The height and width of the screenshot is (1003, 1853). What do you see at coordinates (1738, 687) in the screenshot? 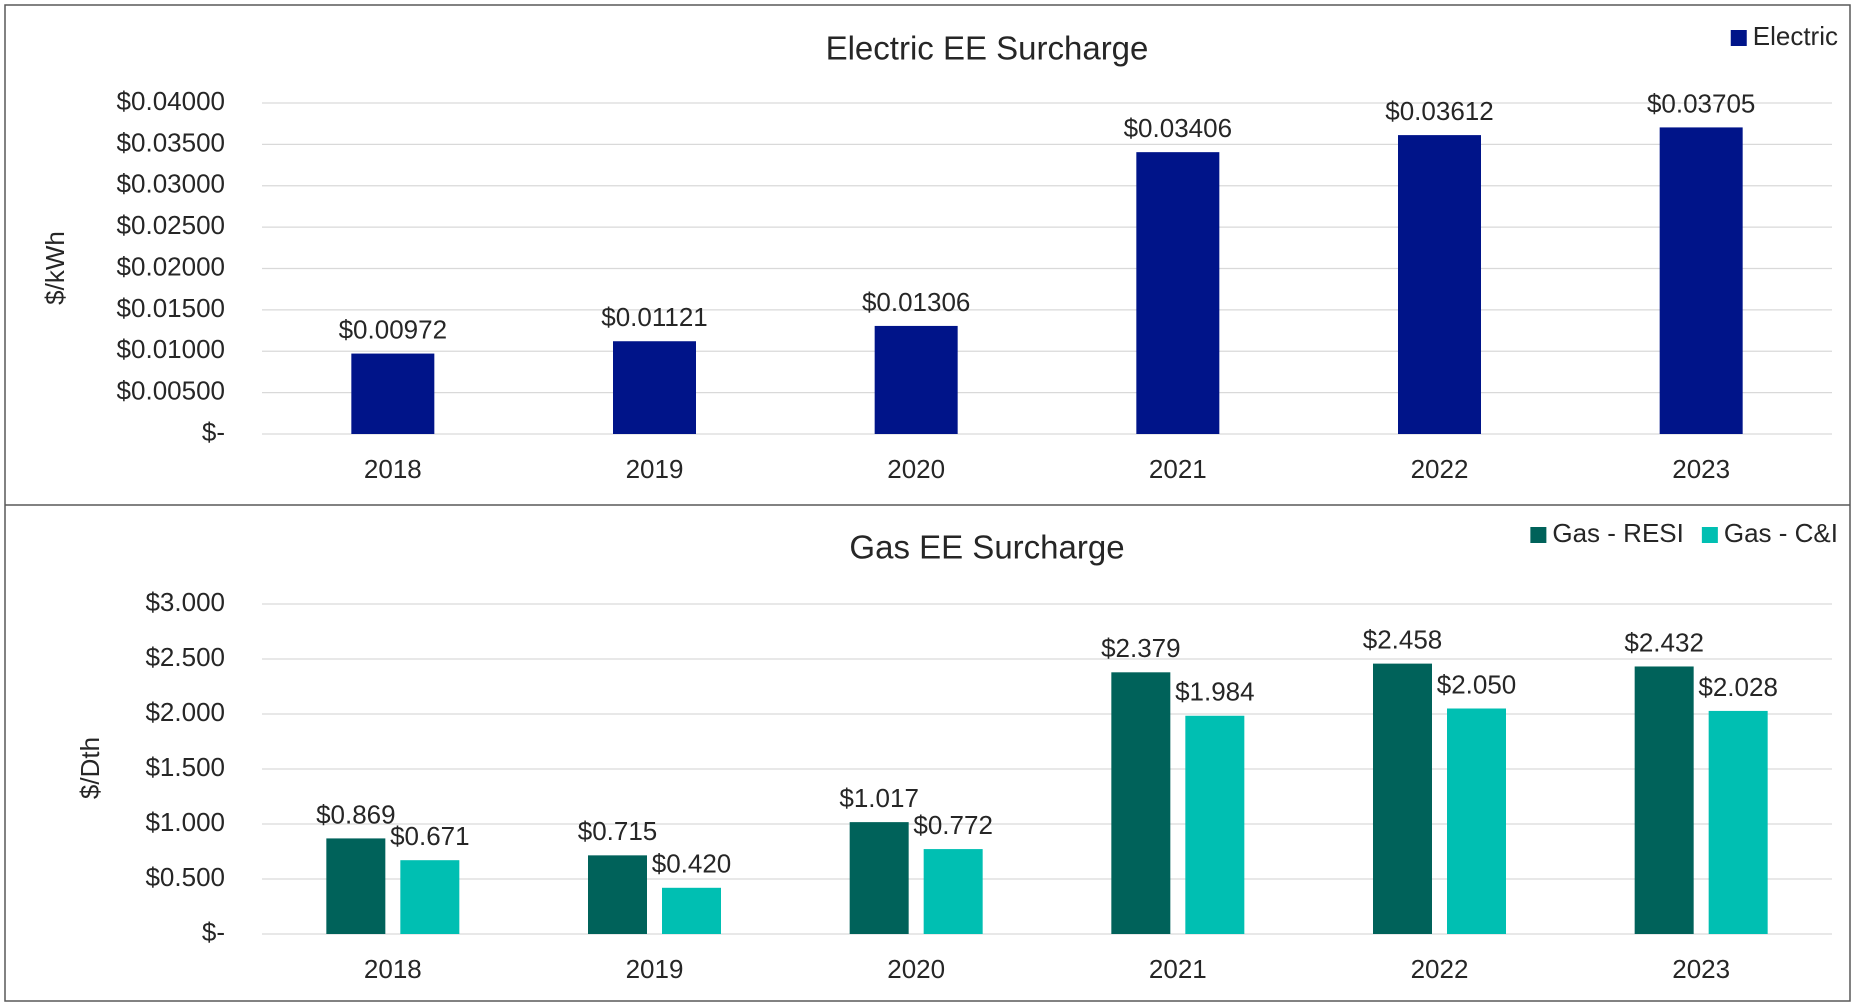
I see `data-label: $2.028` at bounding box center [1738, 687].